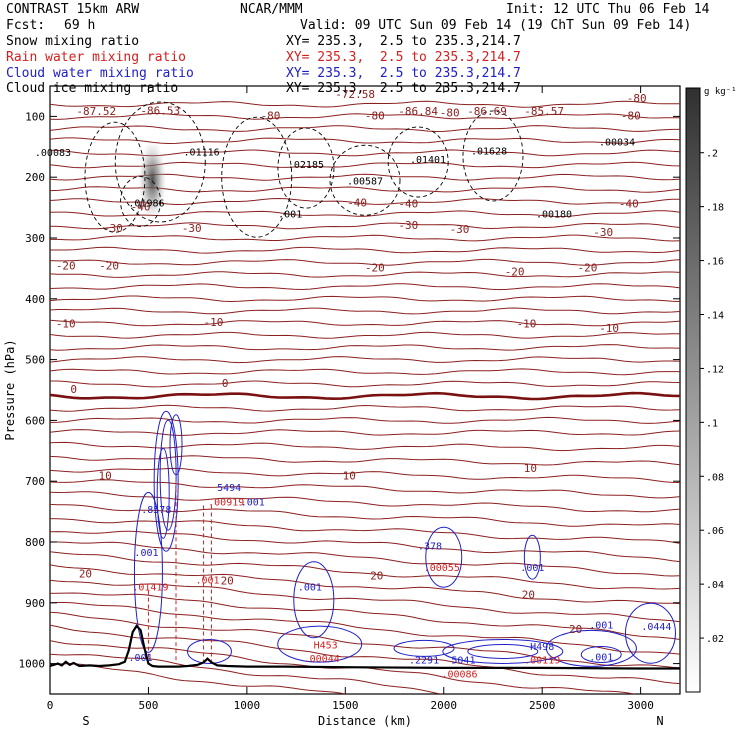 This screenshot has width=740, height=740. Describe the element at coordinates (424, 661) in the screenshot. I see `extremum-label: .2291` at that location.